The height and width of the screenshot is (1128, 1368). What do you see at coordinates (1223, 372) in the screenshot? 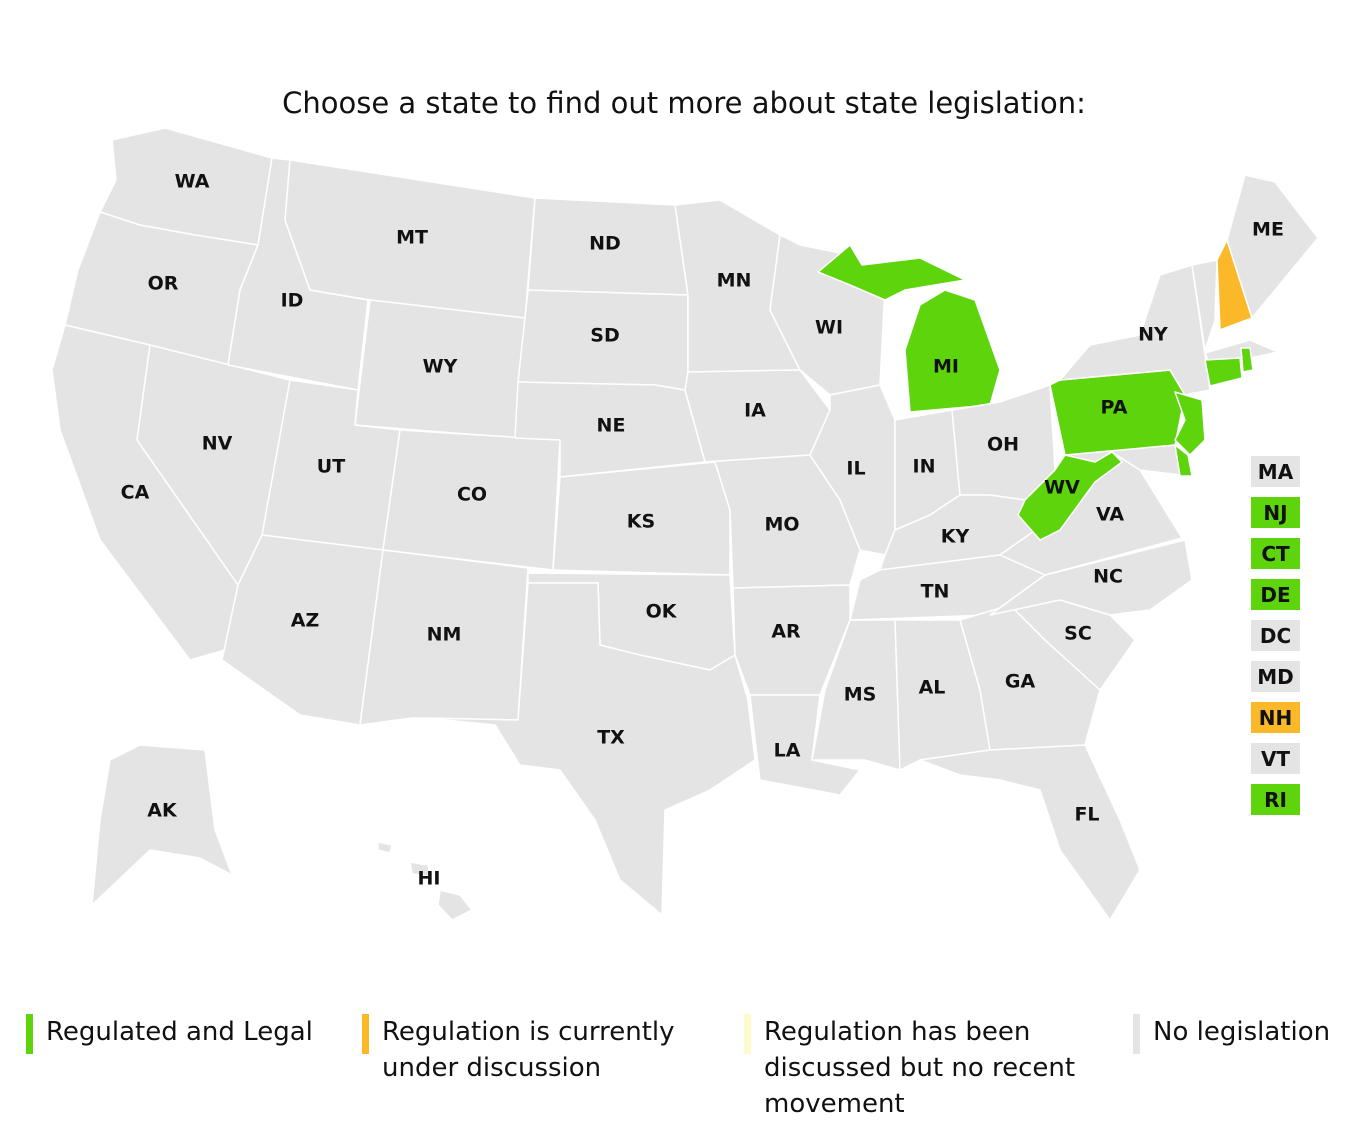
I see `state-CT` at bounding box center [1223, 372].